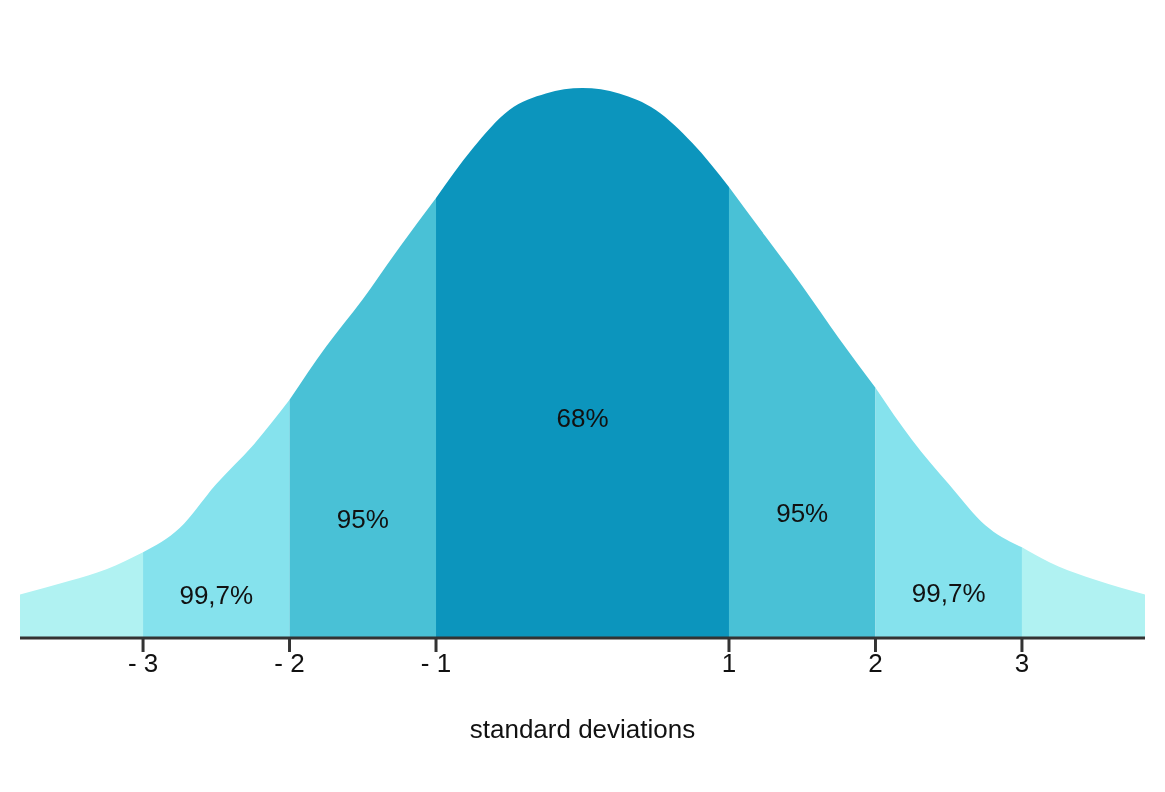  What do you see at coordinates (729, 663) in the screenshot?
I see `x-tick-label: 1` at bounding box center [729, 663].